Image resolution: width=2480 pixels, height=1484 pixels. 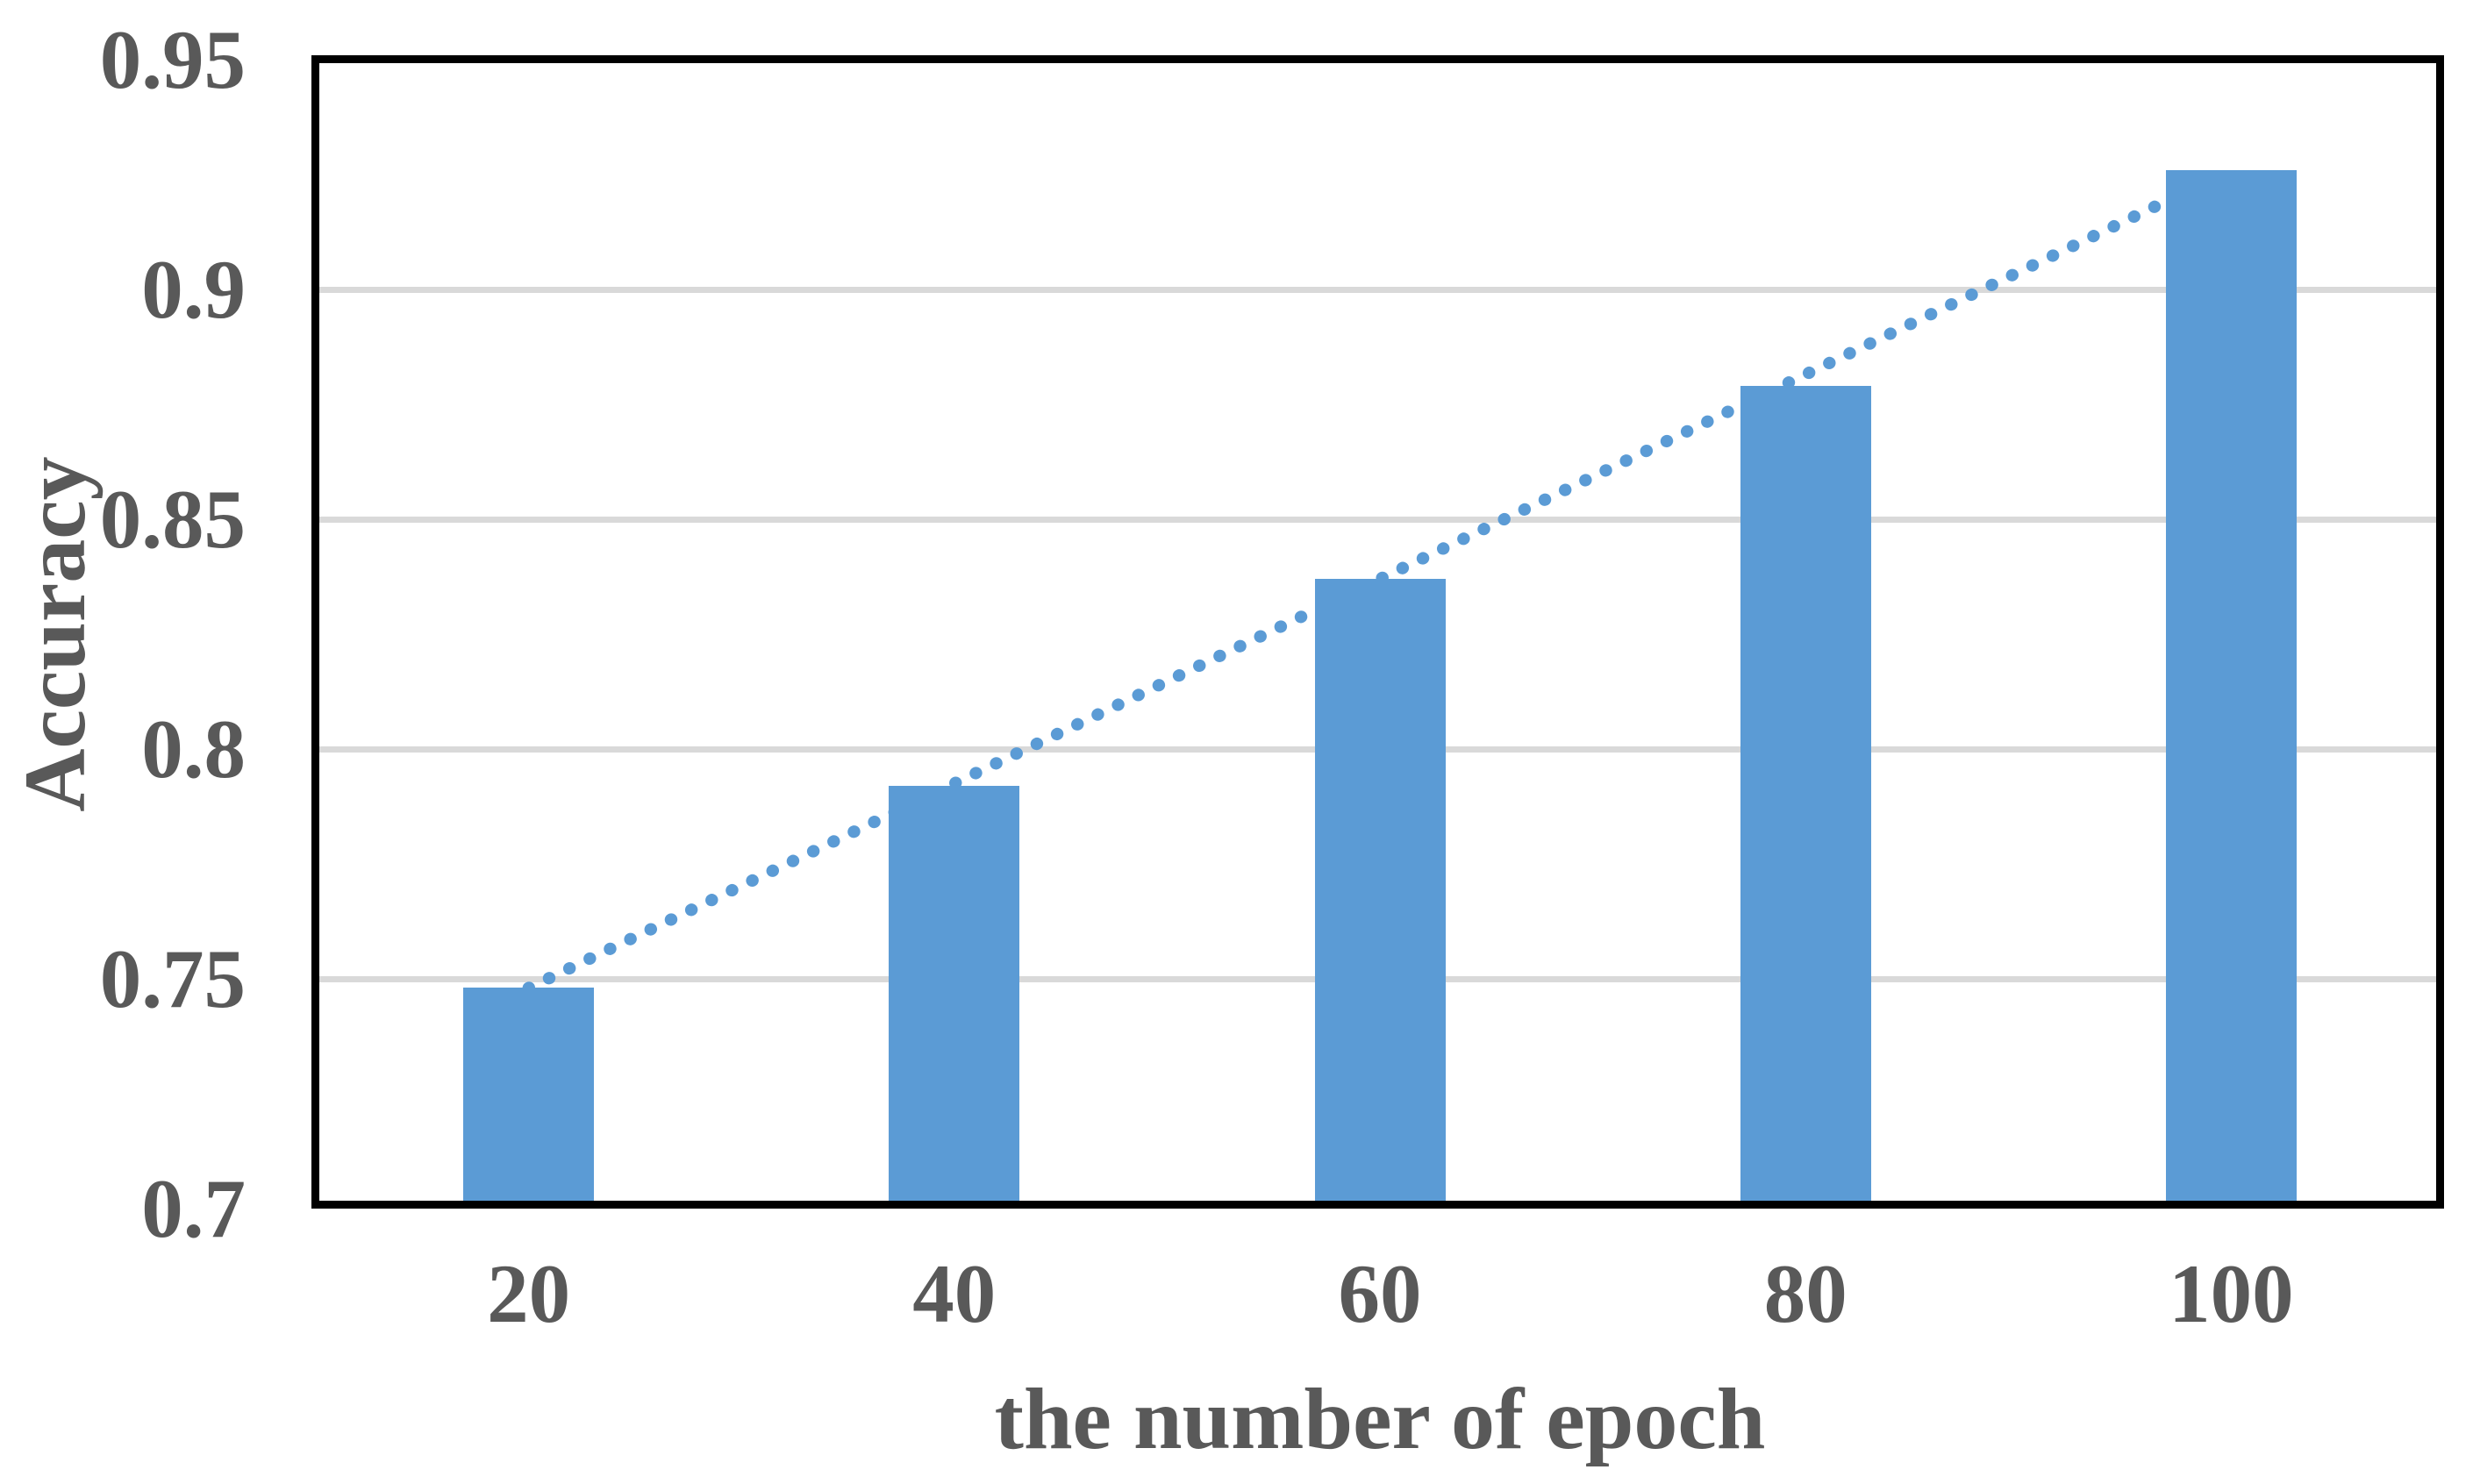 I want to click on x-tick-label-40: 40, so click(x=954, y=1293).